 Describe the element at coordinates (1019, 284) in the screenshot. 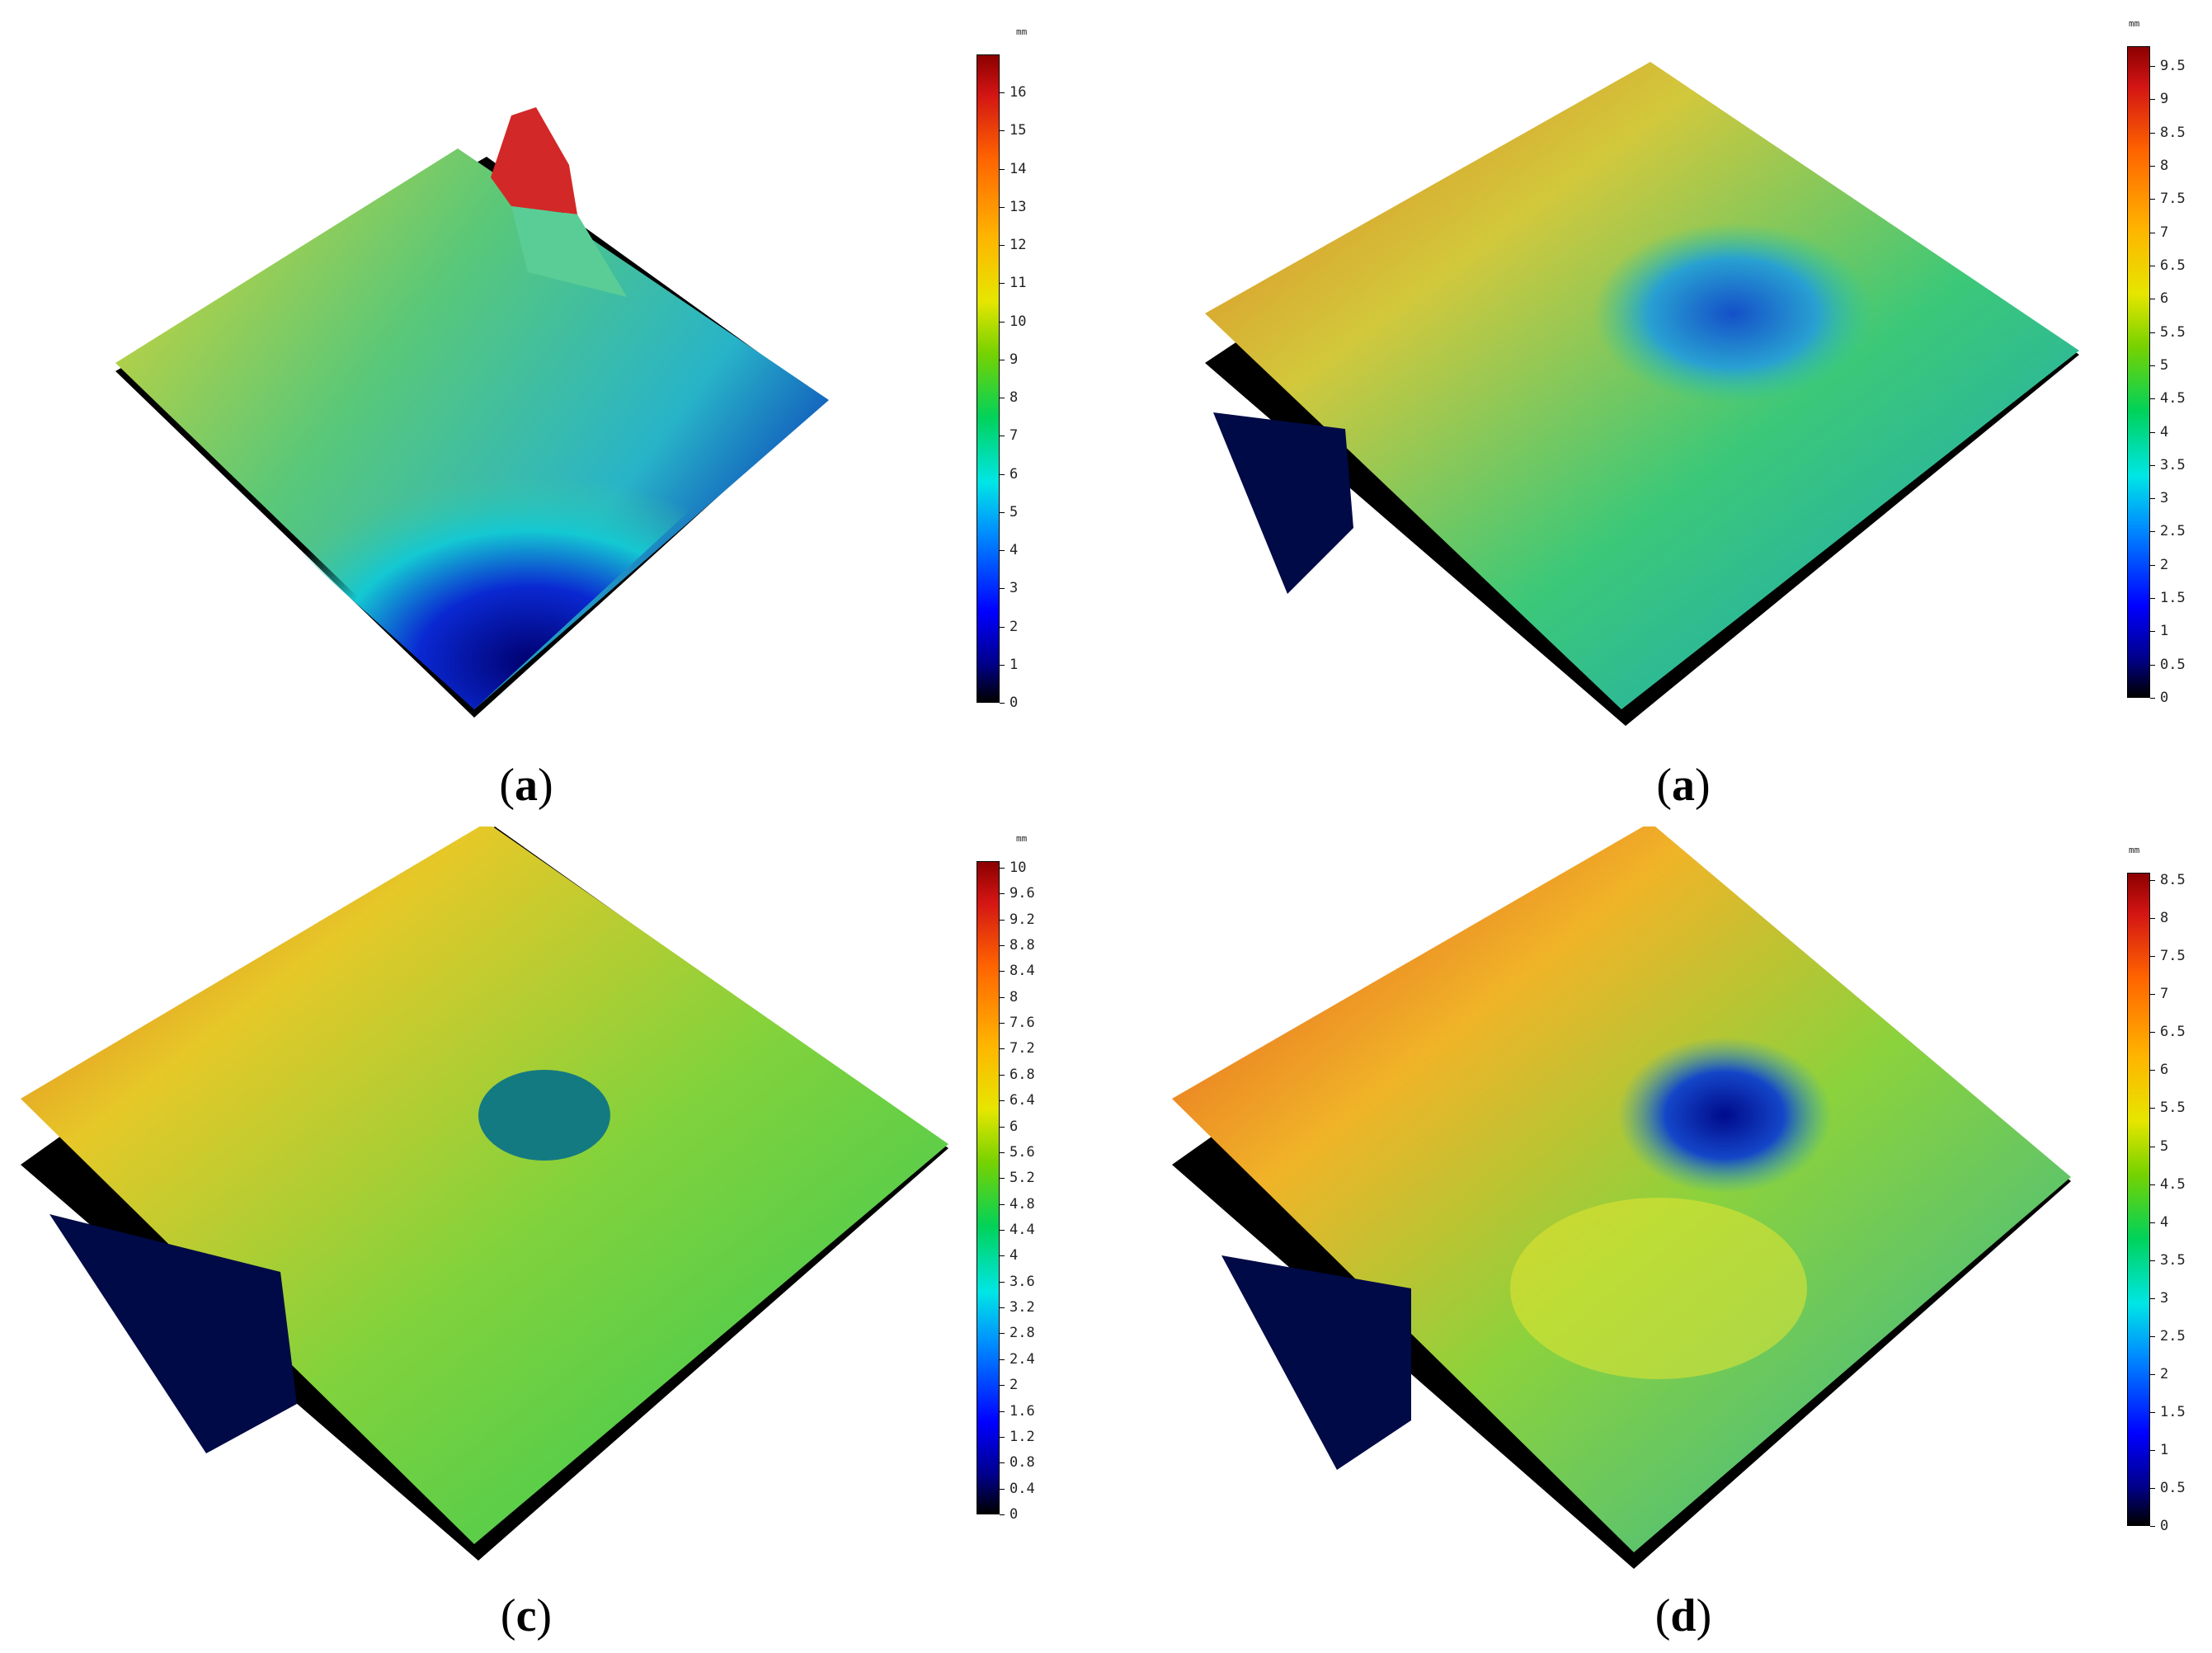

I see `colorbar-tick-label: 11` at that location.